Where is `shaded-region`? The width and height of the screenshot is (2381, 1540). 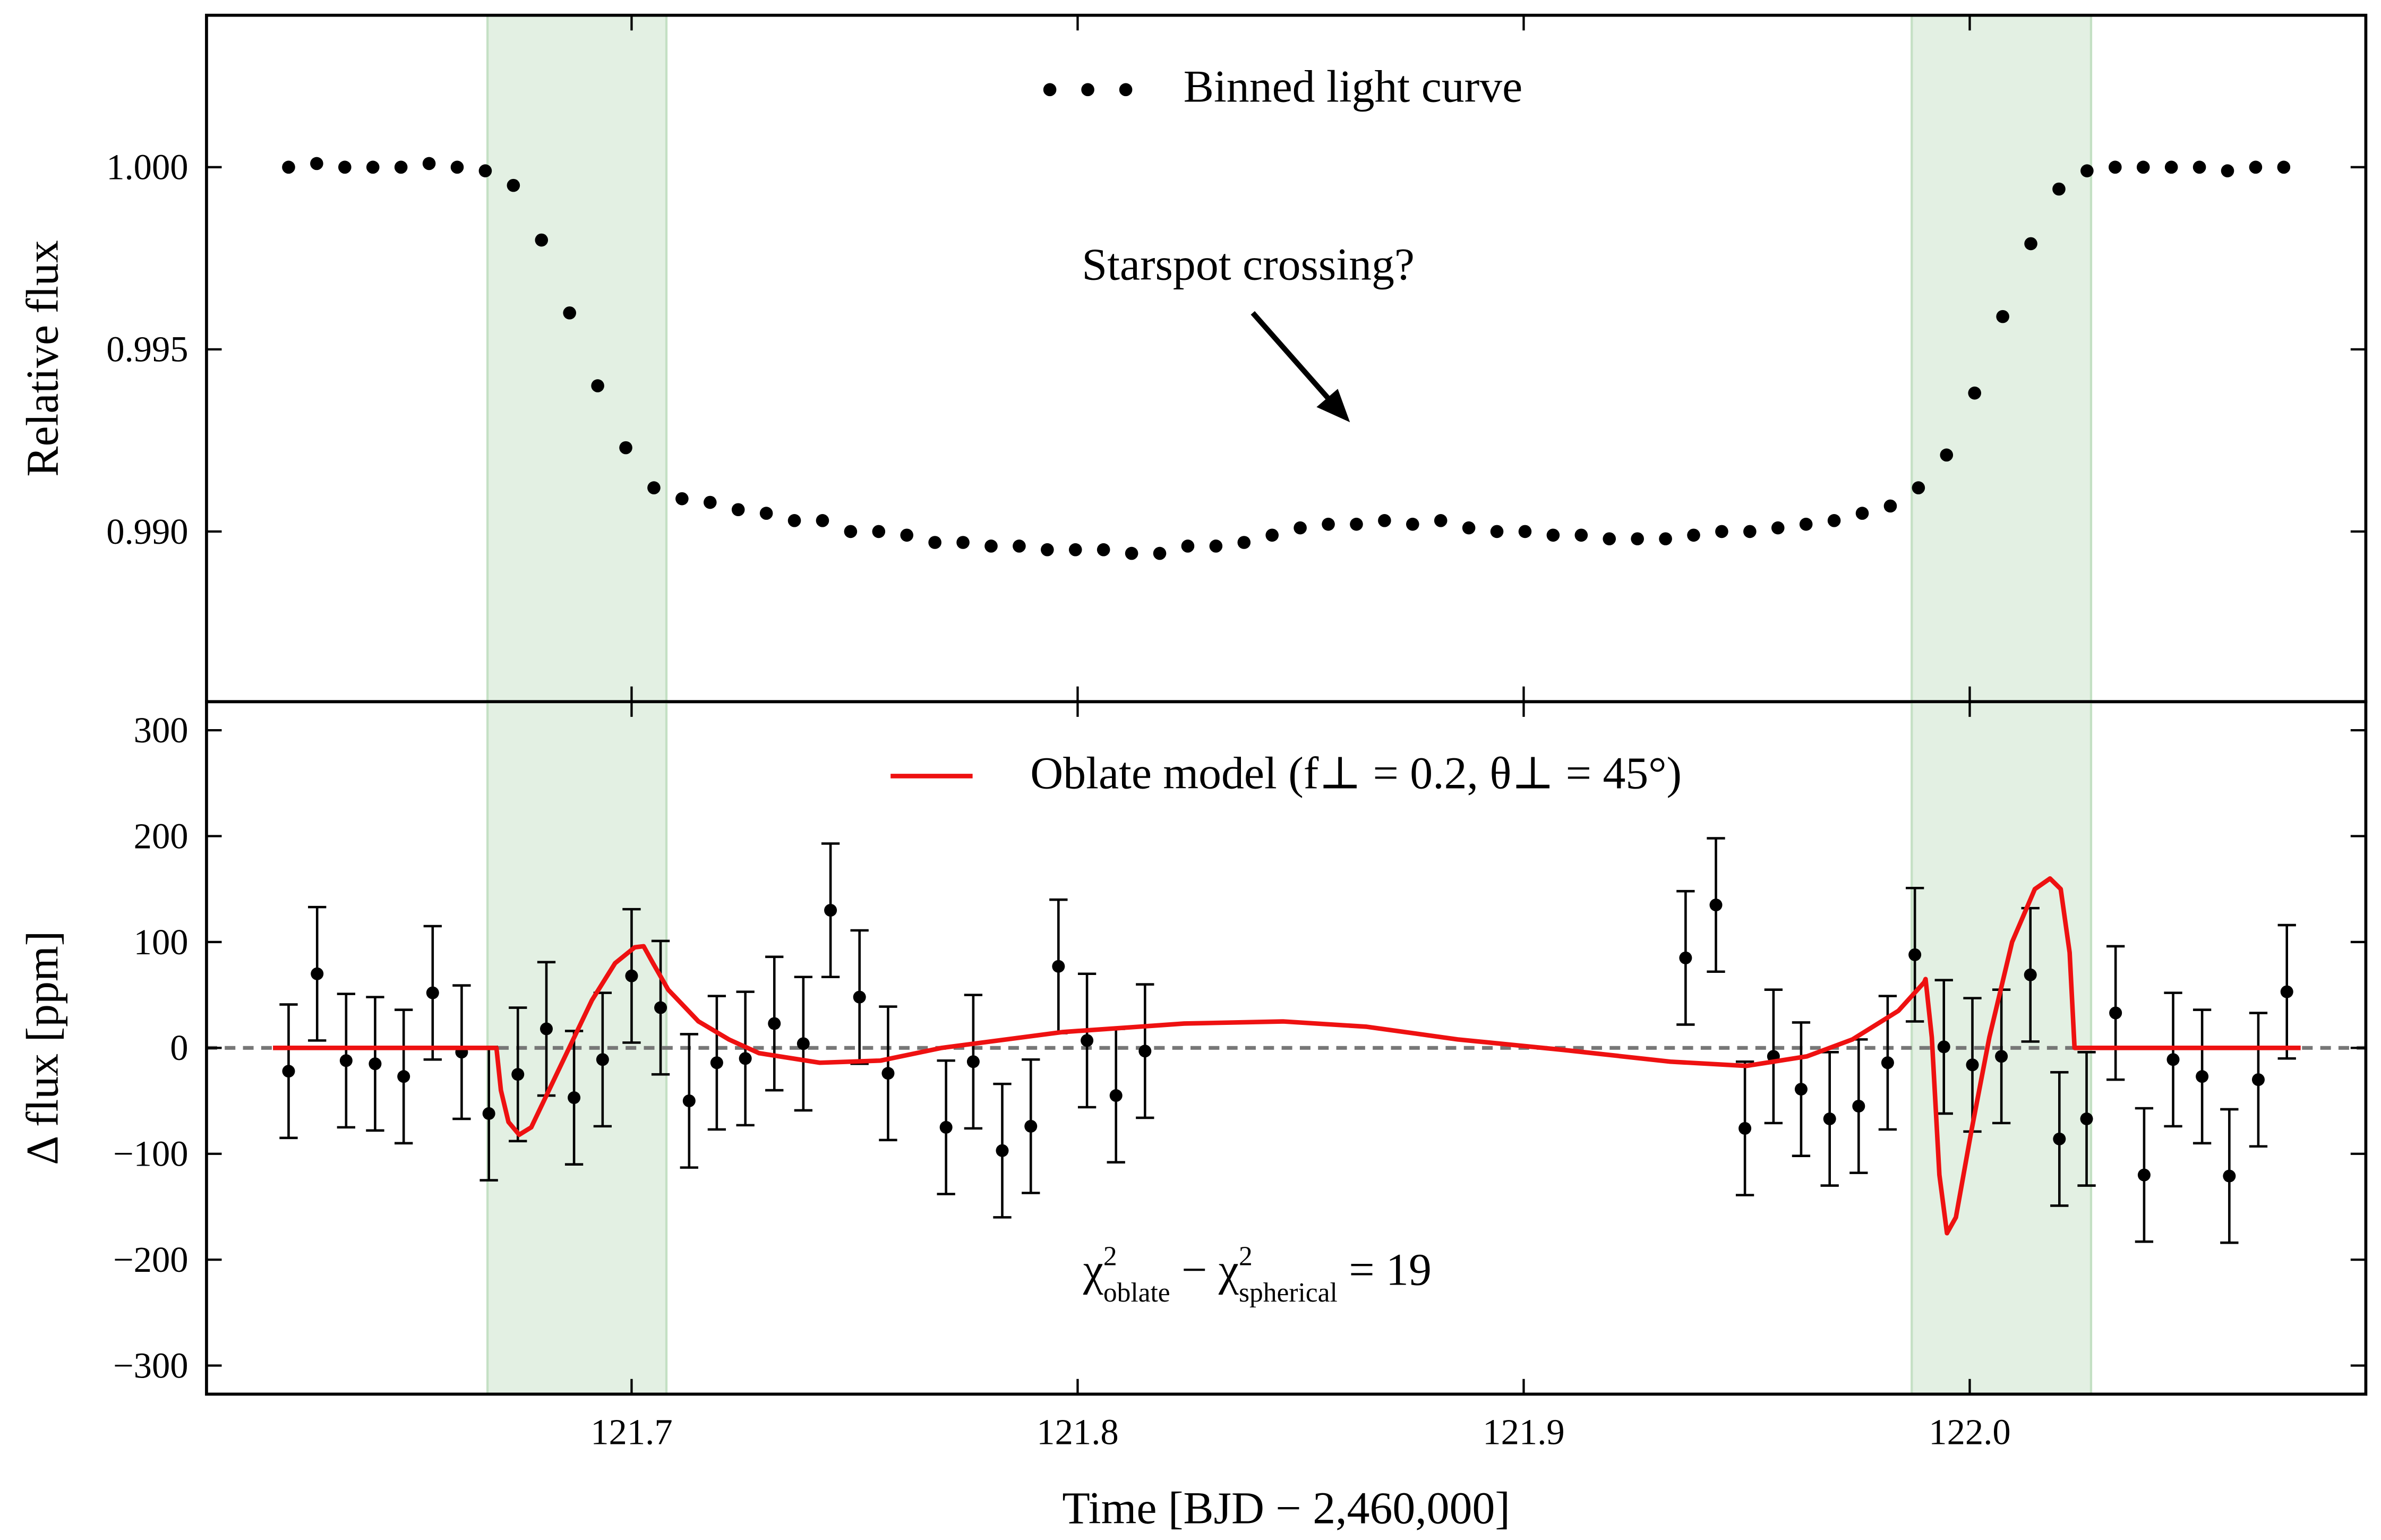
shaded-region is located at coordinates (2002, 358).